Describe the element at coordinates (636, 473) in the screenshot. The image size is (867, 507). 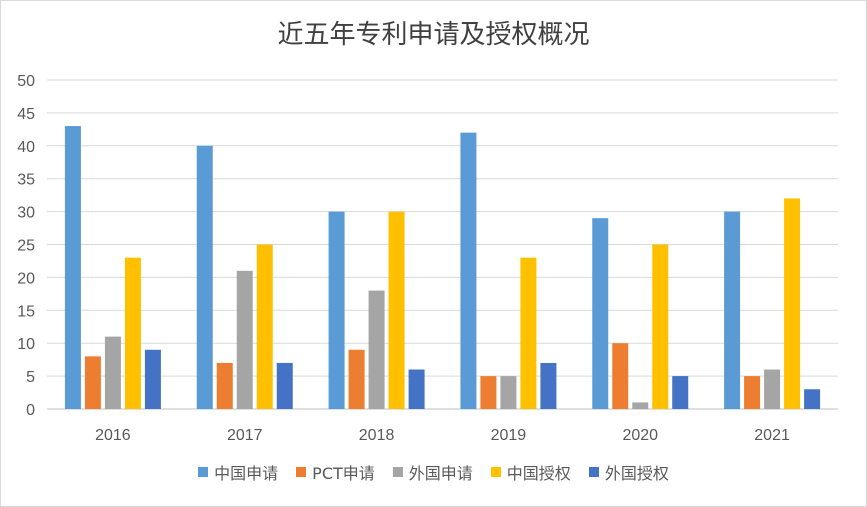
I see `legend-label: 外国授权` at that location.